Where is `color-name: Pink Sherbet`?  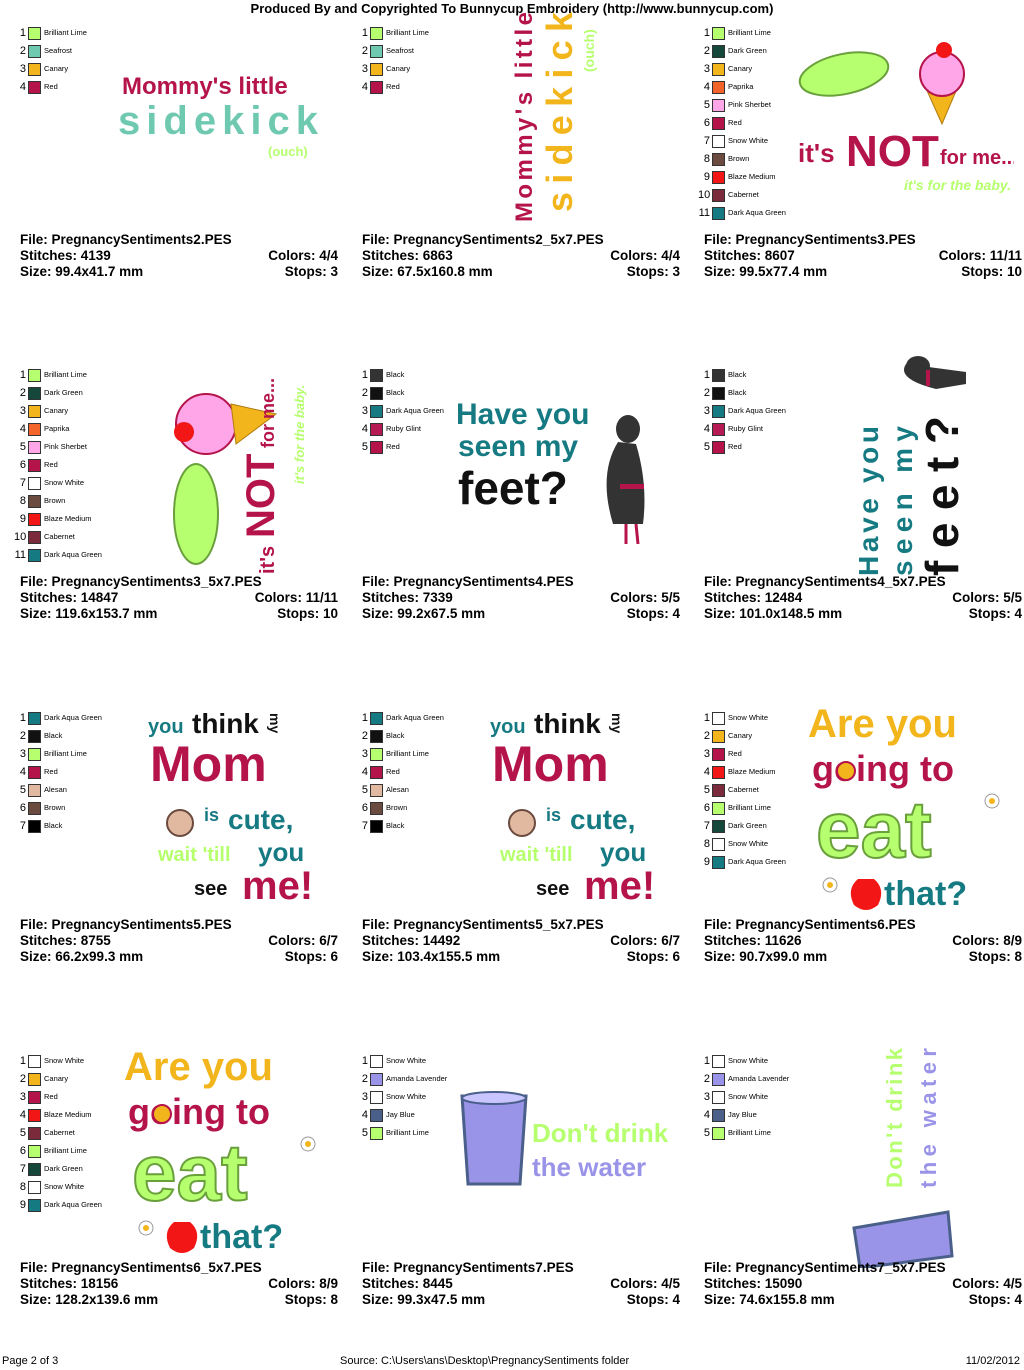
color-name: Pink Sherbet is located at coordinates (65, 446).